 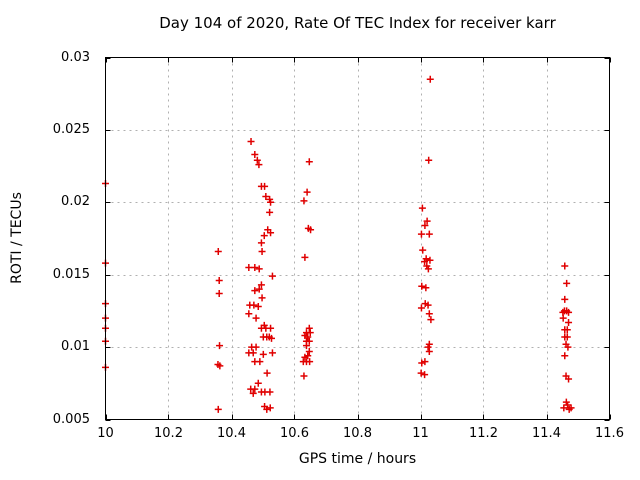 What do you see at coordinates (71, 419) in the screenshot?
I see `y-tick-label: 0.005` at bounding box center [71, 419].